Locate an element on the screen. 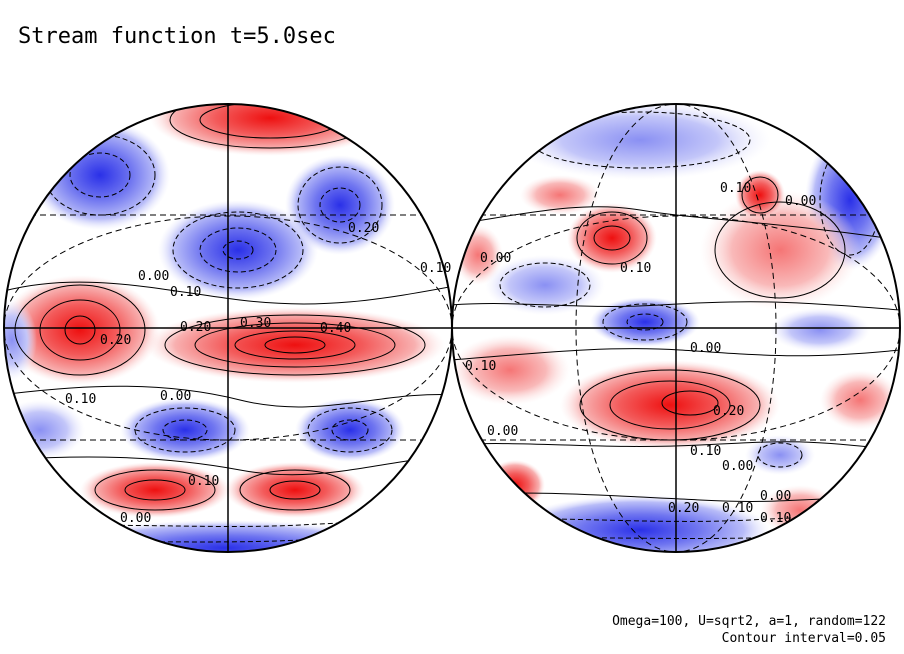  contour-label: 0.40 is located at coordinates (335, 328).